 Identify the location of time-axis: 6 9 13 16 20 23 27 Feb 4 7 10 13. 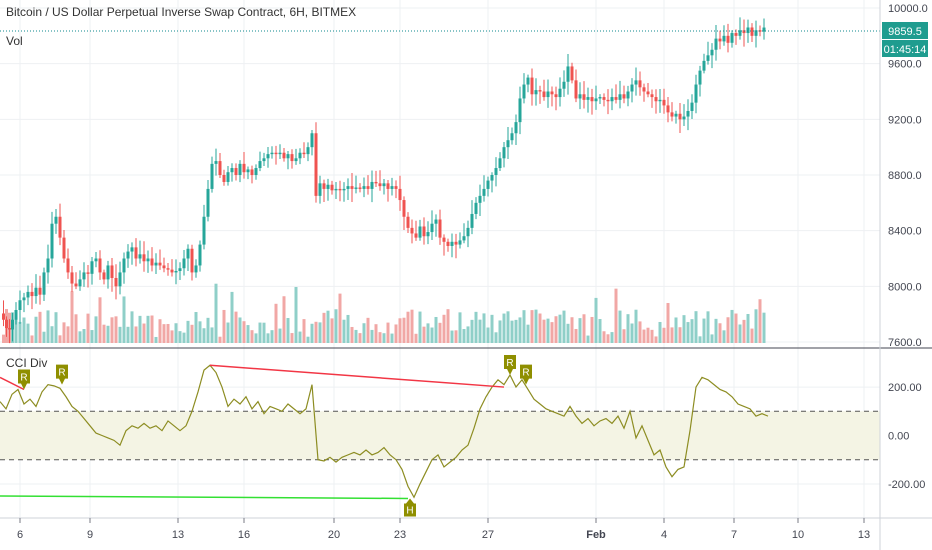
(443, 529).